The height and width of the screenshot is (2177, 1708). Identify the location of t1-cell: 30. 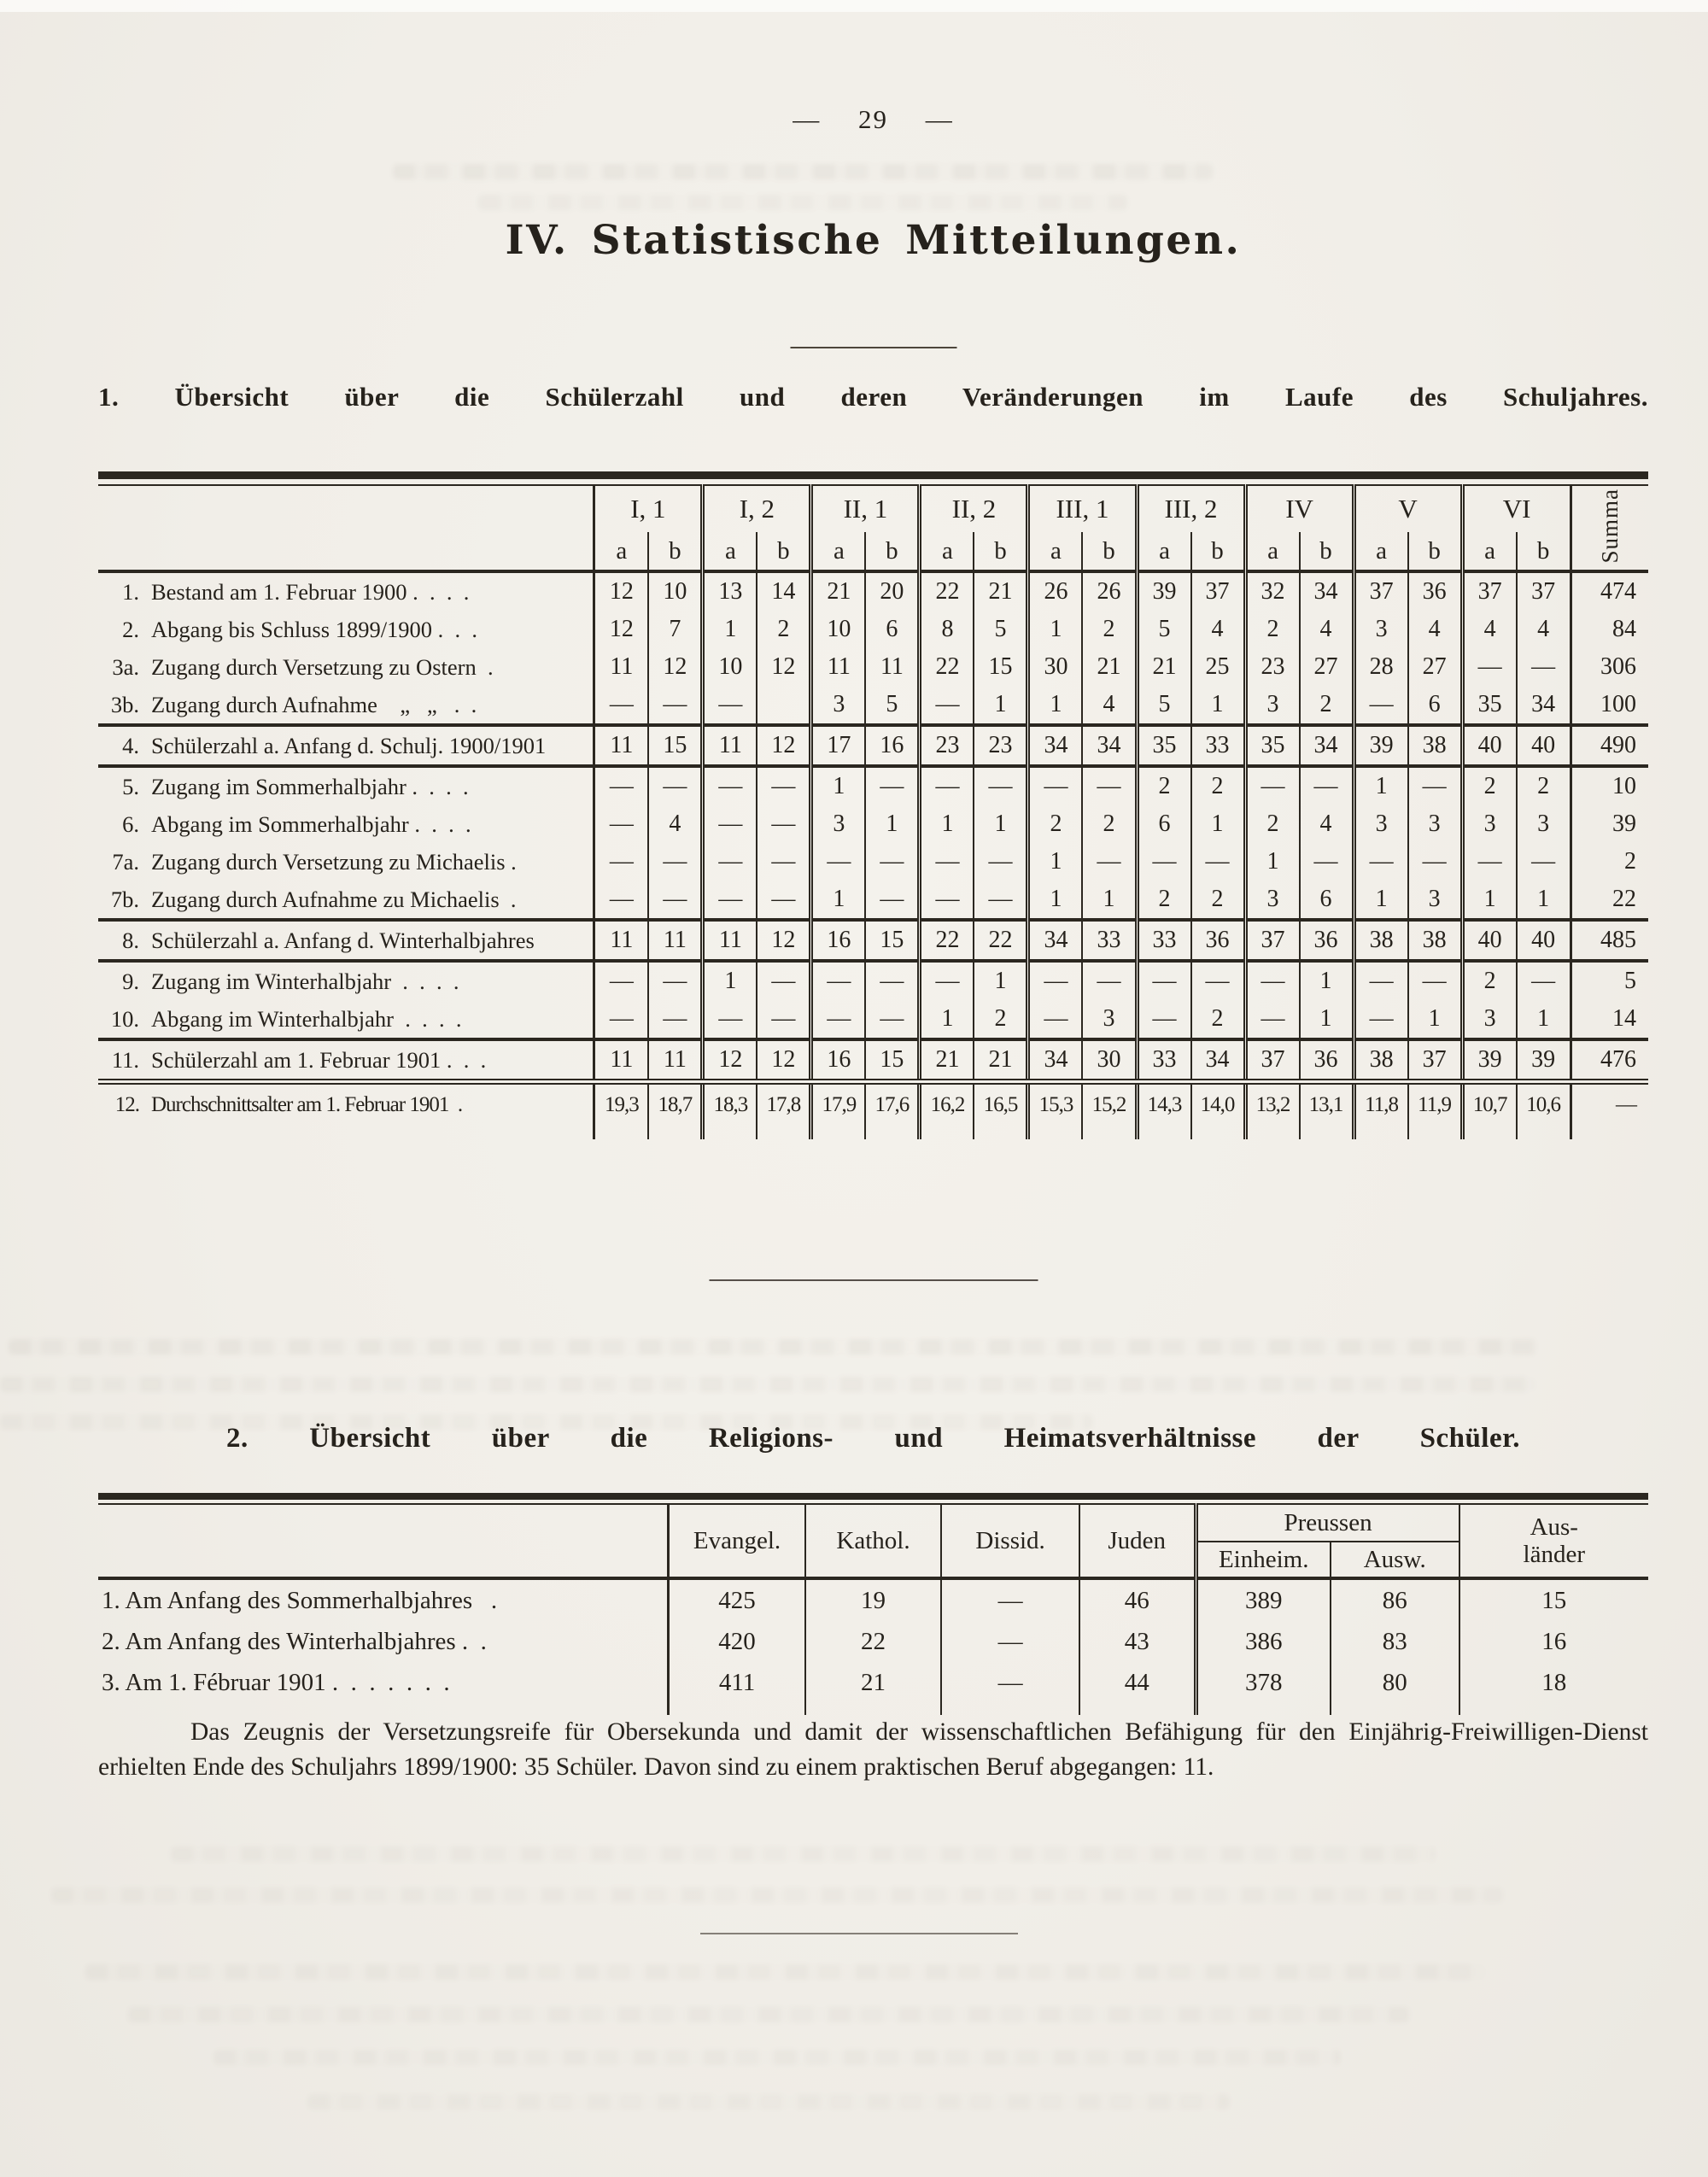
(1054, 667).